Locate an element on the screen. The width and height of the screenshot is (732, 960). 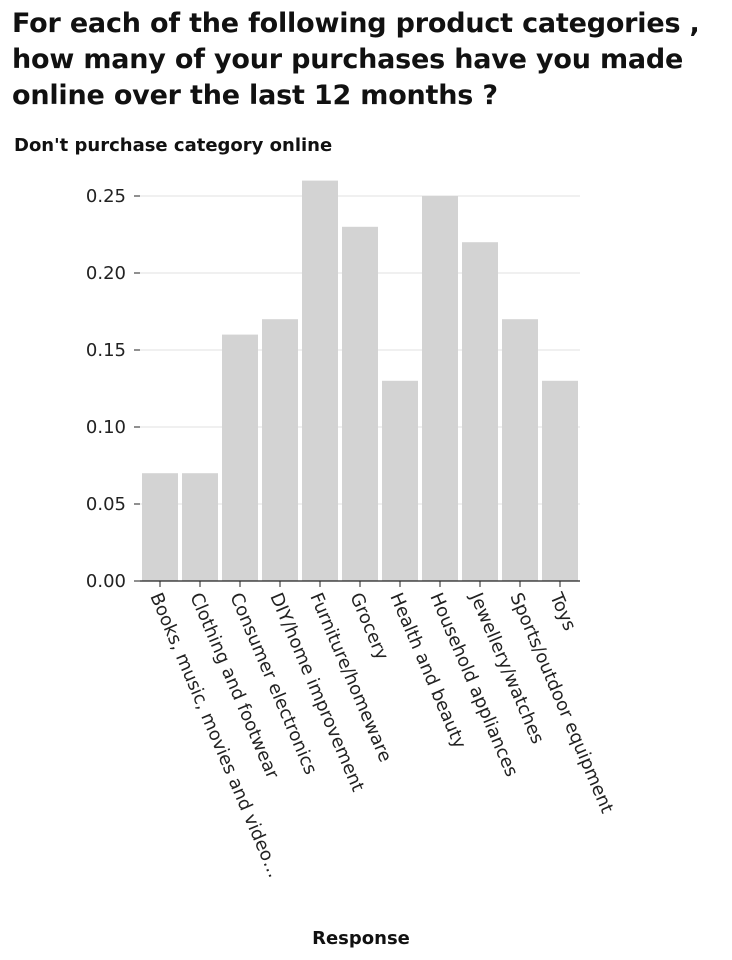
y-axis-label: Don't purchase category online is located at coordinates (173, 145).